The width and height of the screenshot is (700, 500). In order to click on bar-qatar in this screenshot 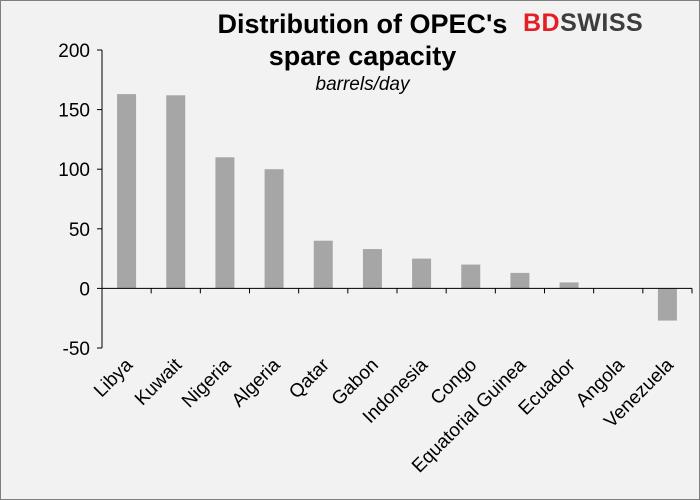, I will do `click(323, 264)`.